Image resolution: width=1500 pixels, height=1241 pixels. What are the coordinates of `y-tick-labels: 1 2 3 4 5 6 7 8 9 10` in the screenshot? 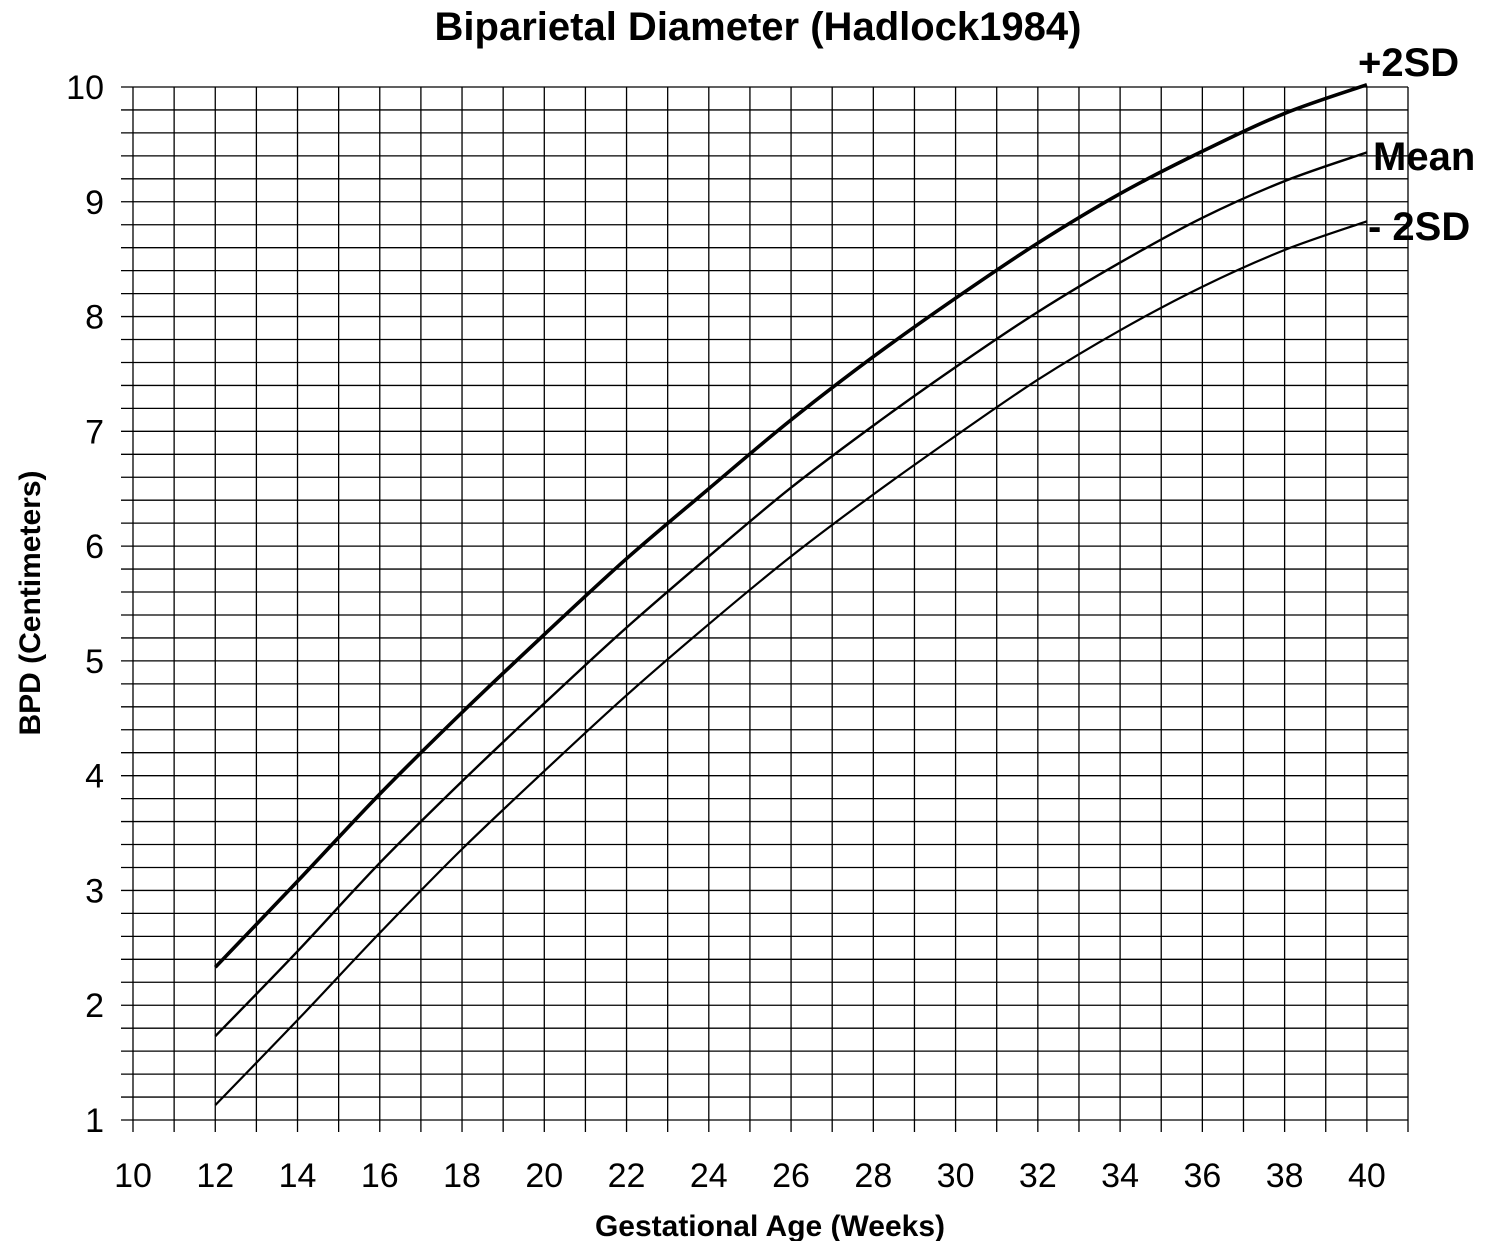 It's located at (85, 604).